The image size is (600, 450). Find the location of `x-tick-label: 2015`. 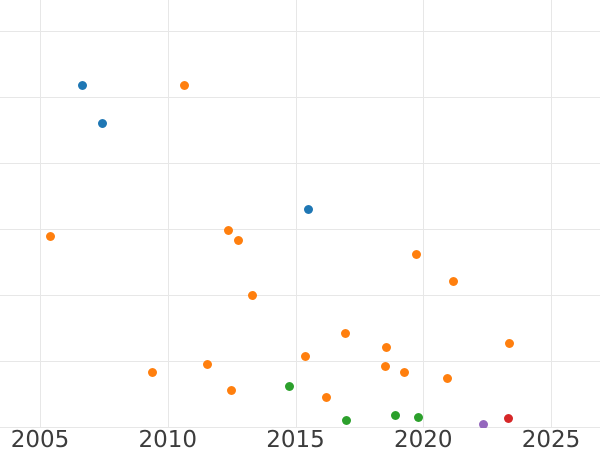

x-tick-label: 2015 is located at coordinates (295, 438).